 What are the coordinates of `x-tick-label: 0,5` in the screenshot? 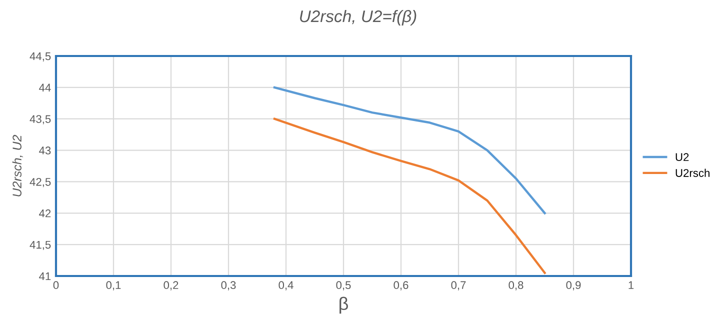 It's located at (343, 285).